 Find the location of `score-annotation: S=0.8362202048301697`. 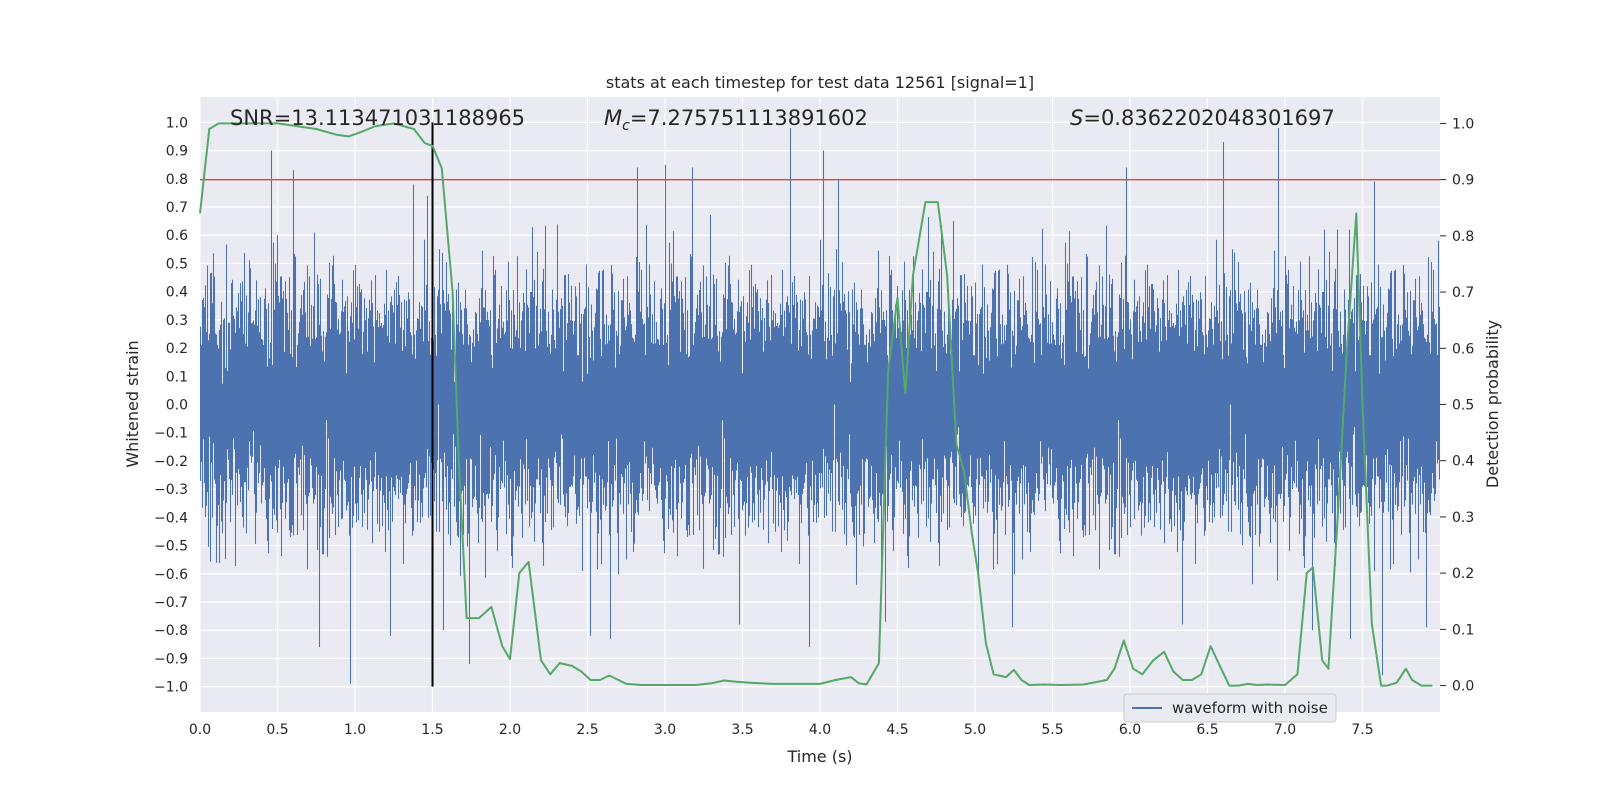

score-annotation: S=0.8362202048301697 is located at coordinates (1202, 118).